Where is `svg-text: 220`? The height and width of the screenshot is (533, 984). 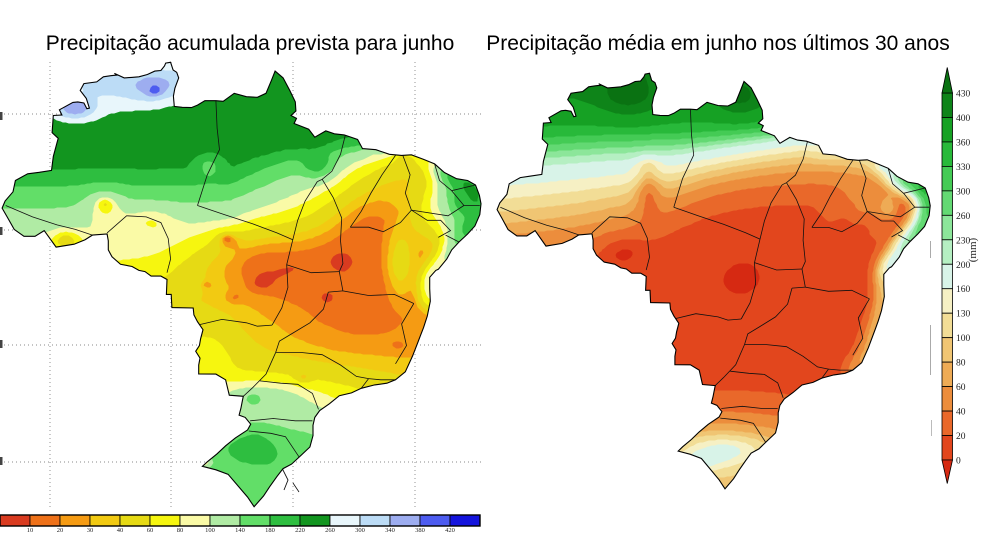
svg-text: 220 is located at coordinates (300, 530).